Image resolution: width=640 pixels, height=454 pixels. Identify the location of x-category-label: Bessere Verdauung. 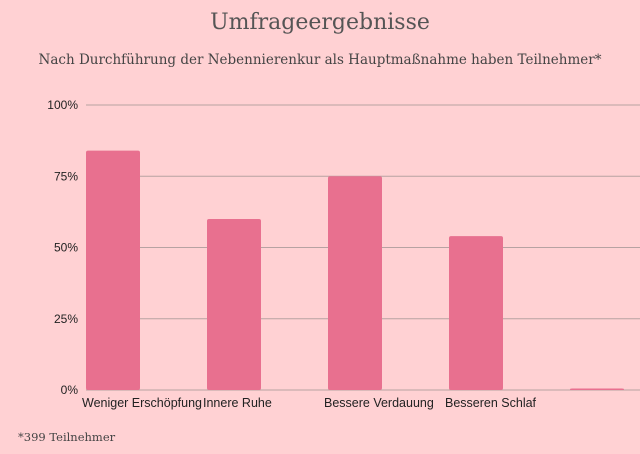
(379, 403).